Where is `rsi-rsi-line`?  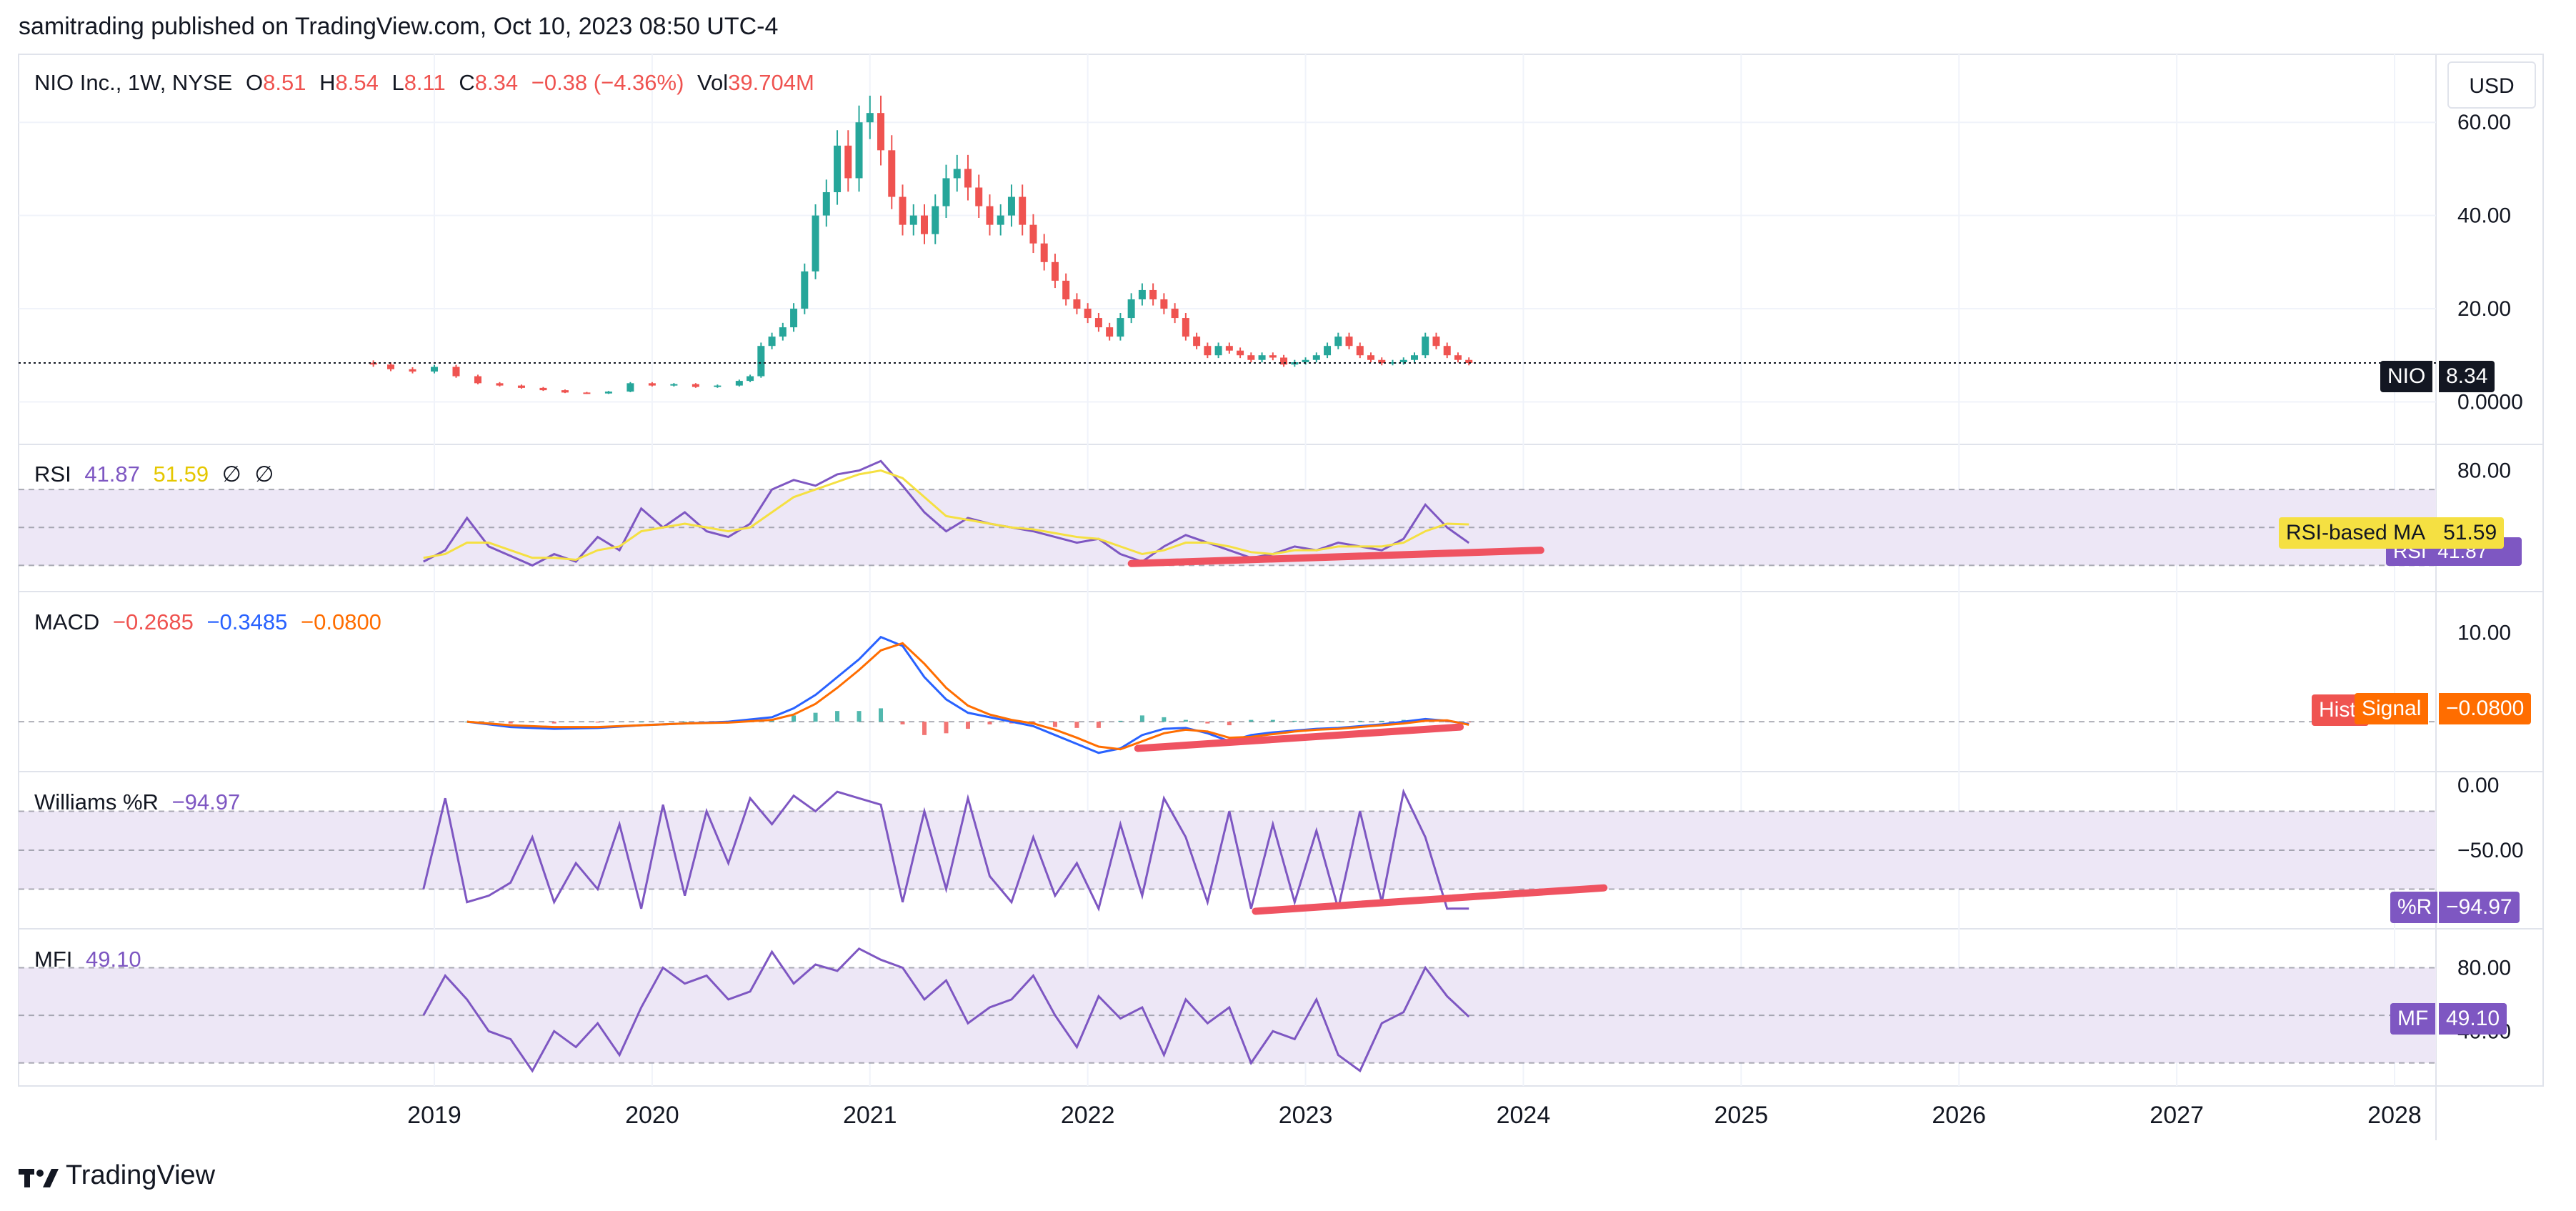 rsi-rsi-line is located at coordinates (946, 513).